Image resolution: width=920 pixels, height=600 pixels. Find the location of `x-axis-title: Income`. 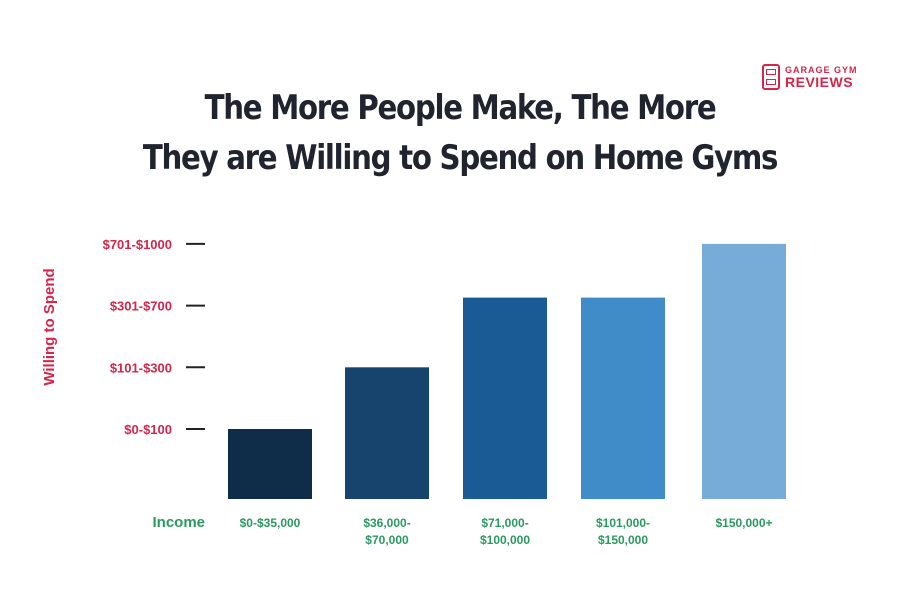

x-axis-title: Income is located at coordinates (178, 522).